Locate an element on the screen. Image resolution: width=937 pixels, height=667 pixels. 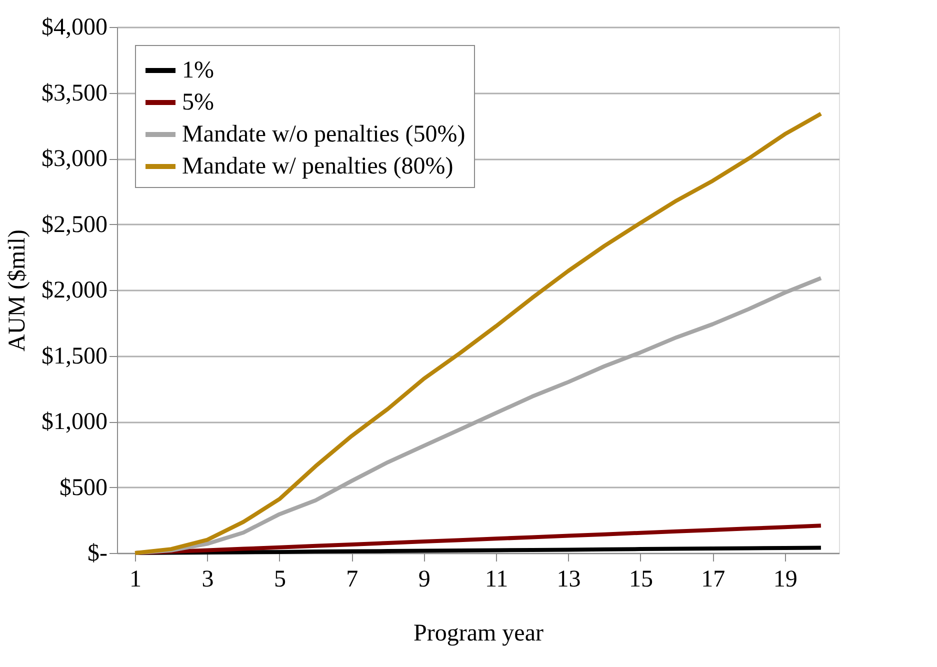
y-tick-label: $2,500 is located at coordinates (75, 225).